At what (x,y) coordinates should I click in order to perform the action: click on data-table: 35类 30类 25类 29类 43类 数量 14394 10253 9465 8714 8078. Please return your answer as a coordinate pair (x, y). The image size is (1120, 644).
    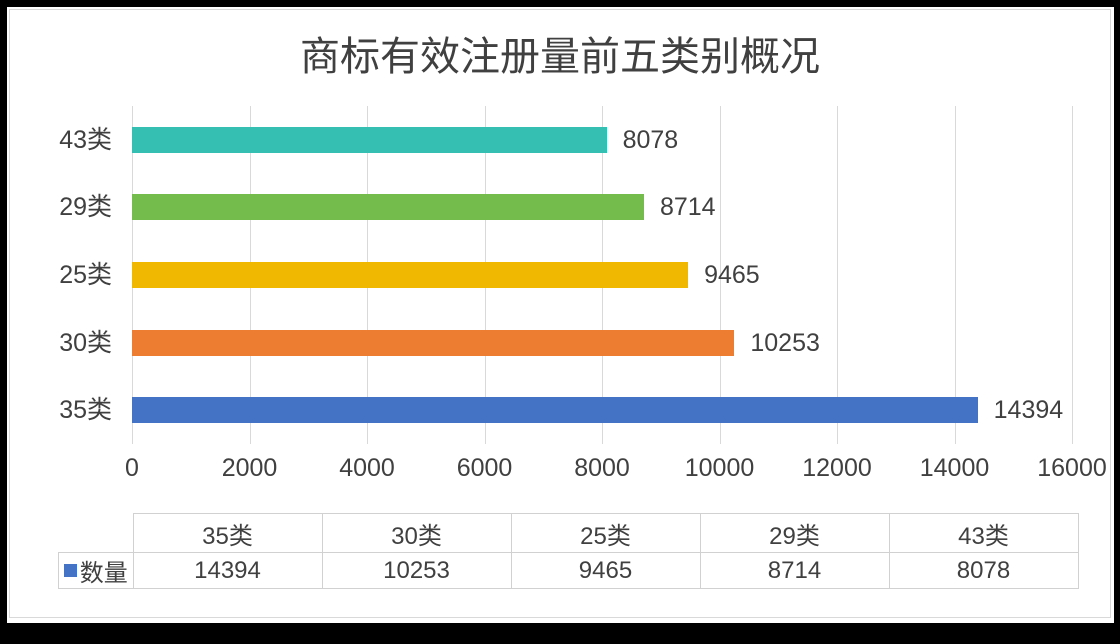
    Looking at the image, I should click on (568, 551).